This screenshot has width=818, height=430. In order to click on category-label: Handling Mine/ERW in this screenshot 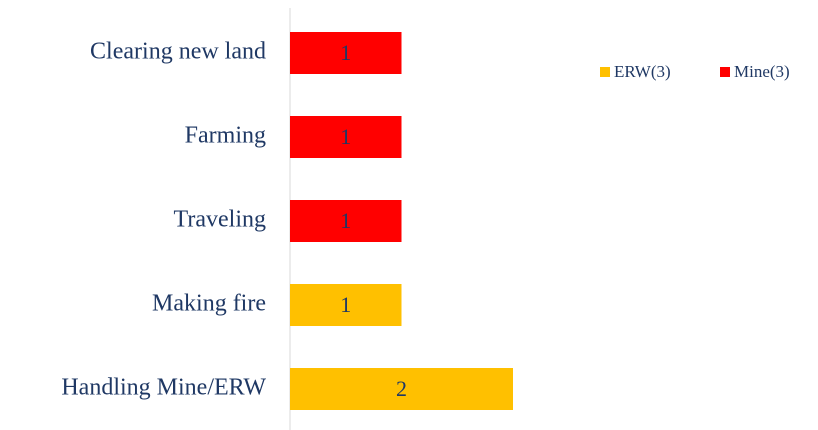, I will do `click(163, 388)`.